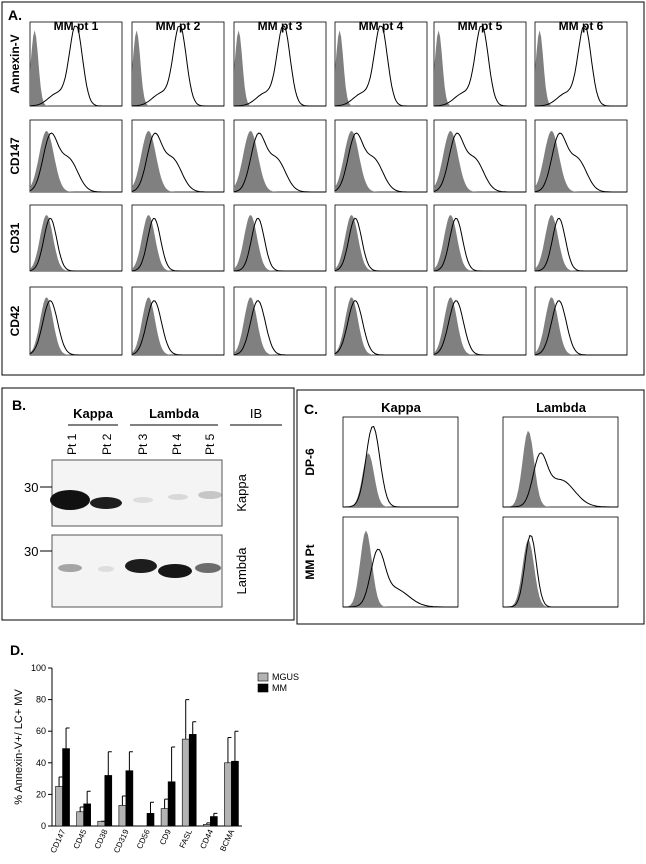  Describe the element at coordinates (72, 444) in the screenshot. I see `lane-label: Pt 1` at that location.